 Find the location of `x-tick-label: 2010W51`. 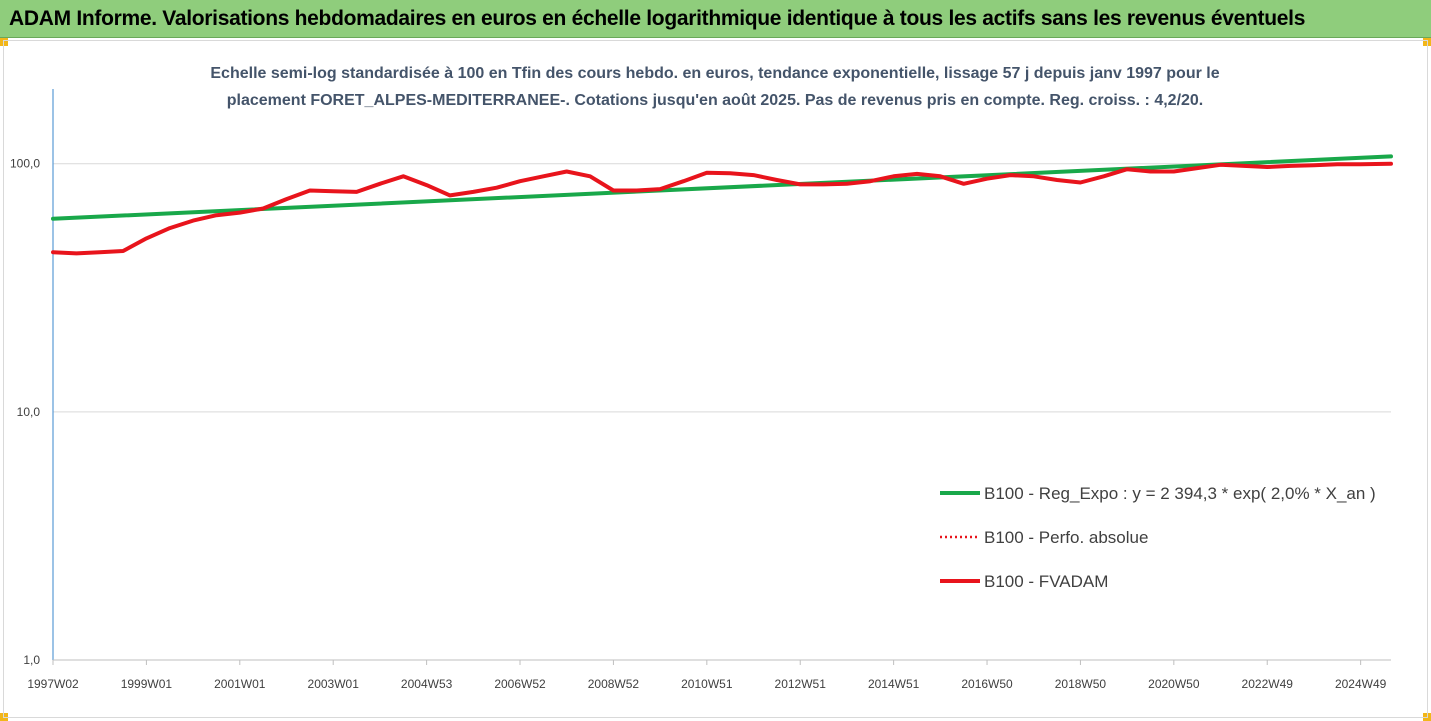

x-tick-label: 2010W51 is located at coordinates (707, 684).